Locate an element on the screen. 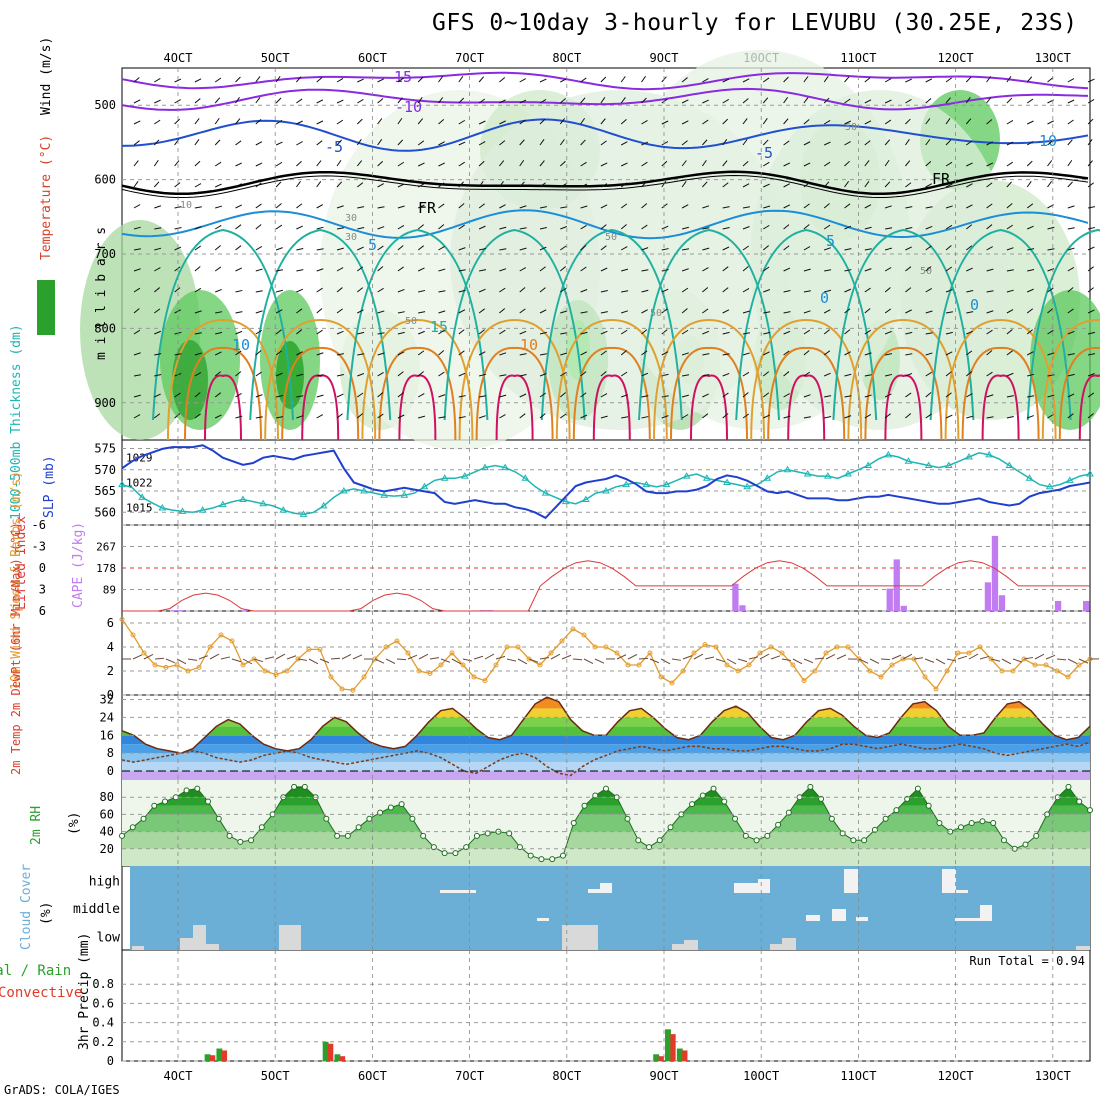  precip-bar-total is located at coordinates (337, 1057).